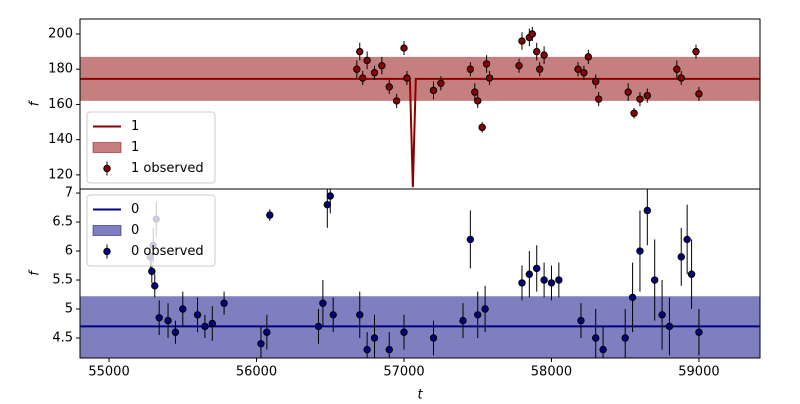  I want to click on y-tick-label: 6, so click(69, 251).